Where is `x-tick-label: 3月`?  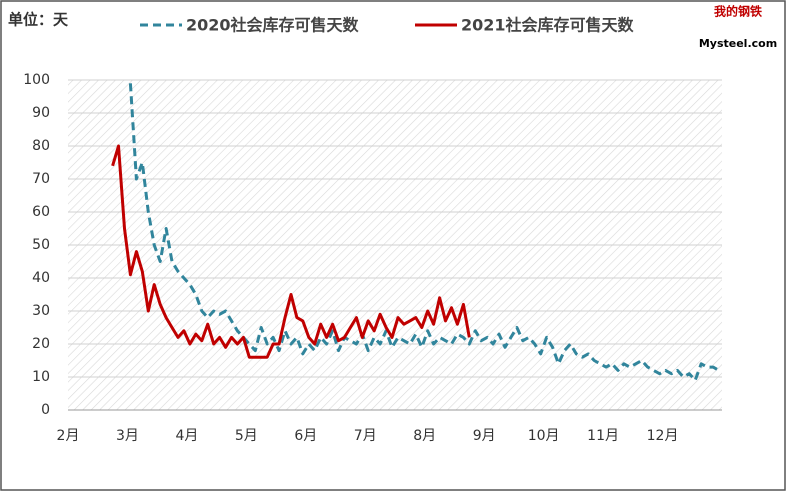 x-tick-label: 3月 is located at coordinates (127, 436).